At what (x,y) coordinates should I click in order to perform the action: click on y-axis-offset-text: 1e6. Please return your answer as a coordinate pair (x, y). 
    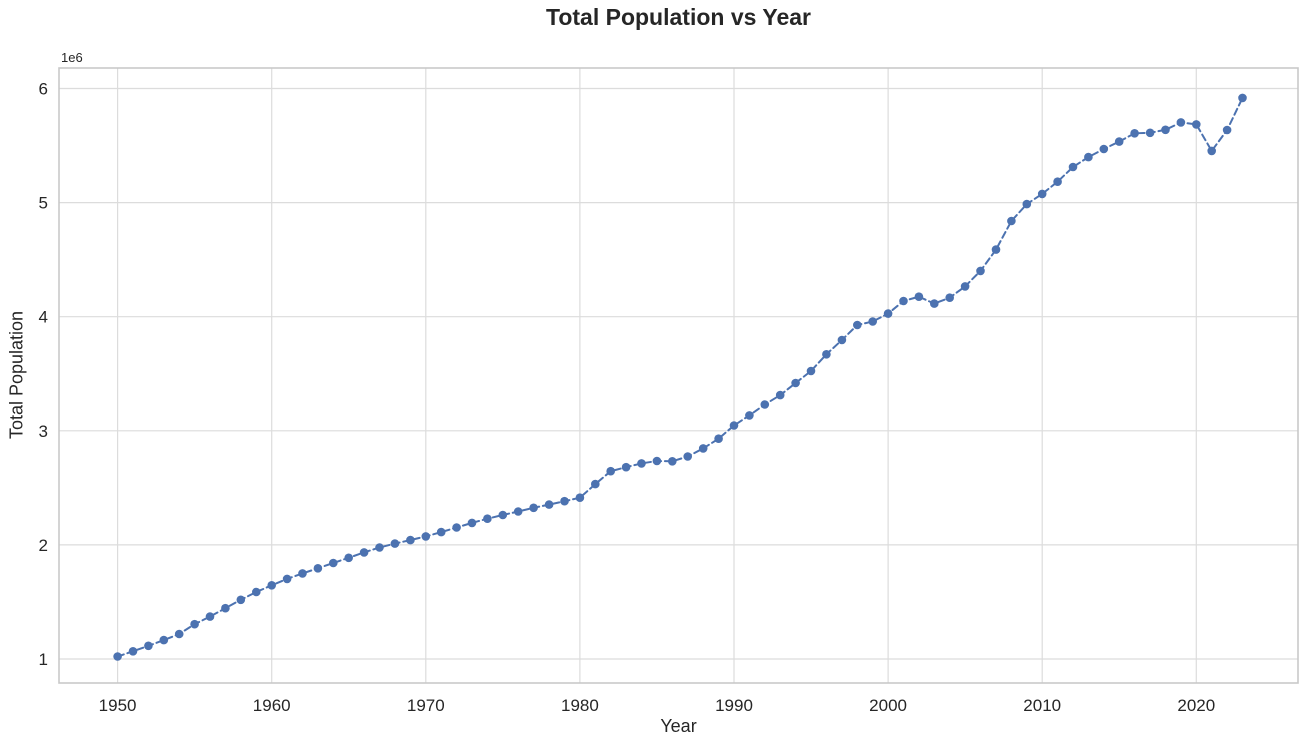
    Looking at the image, I should click on (72, 57).